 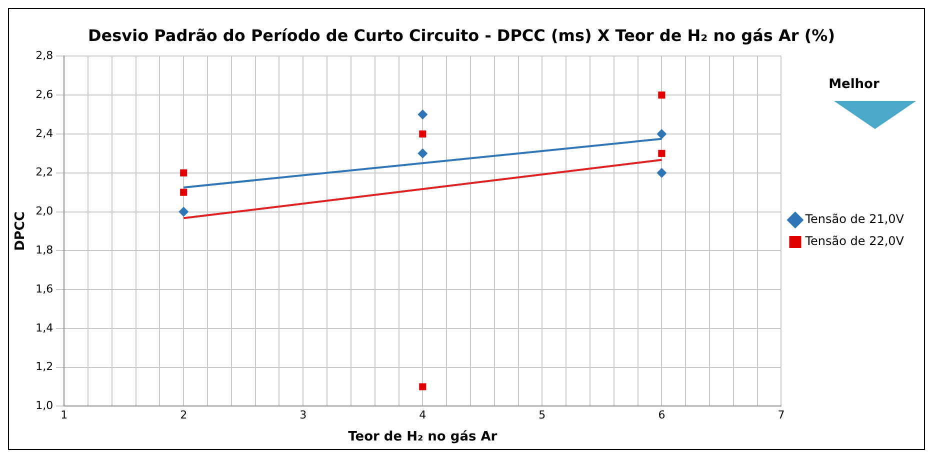 I want to click on y-tick-label: 1,8, so click(x=45, y=250).